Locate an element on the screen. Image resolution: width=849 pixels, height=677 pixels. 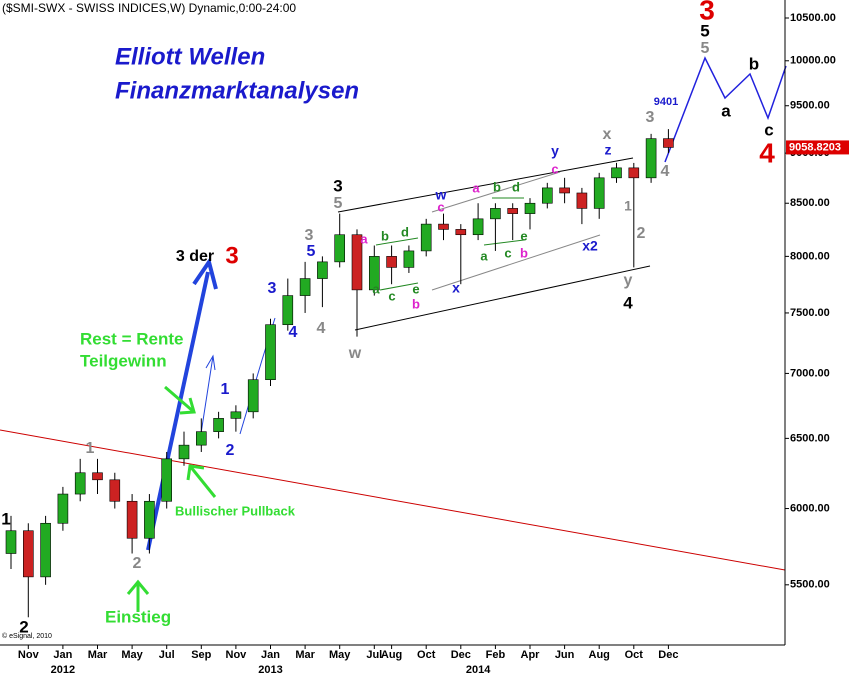
y-tick-label: 5500.00 is located at coordinates (810, 585).